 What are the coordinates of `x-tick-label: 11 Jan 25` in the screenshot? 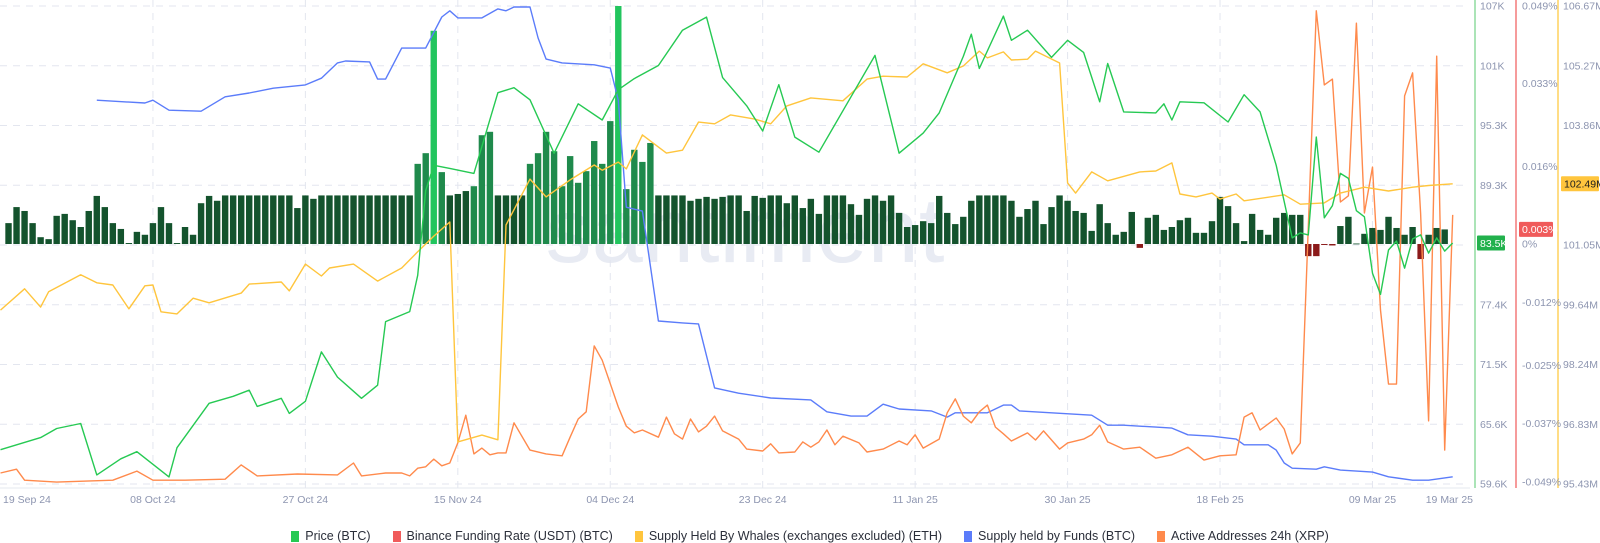 It's located at (915, 500).